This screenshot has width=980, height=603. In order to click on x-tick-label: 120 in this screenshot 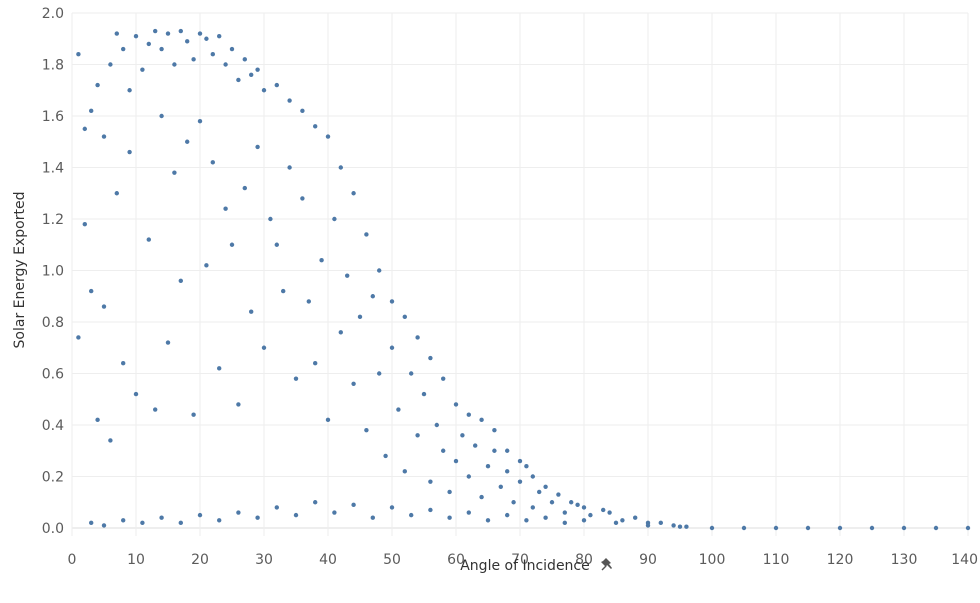, I will do `click(840, 560)`.